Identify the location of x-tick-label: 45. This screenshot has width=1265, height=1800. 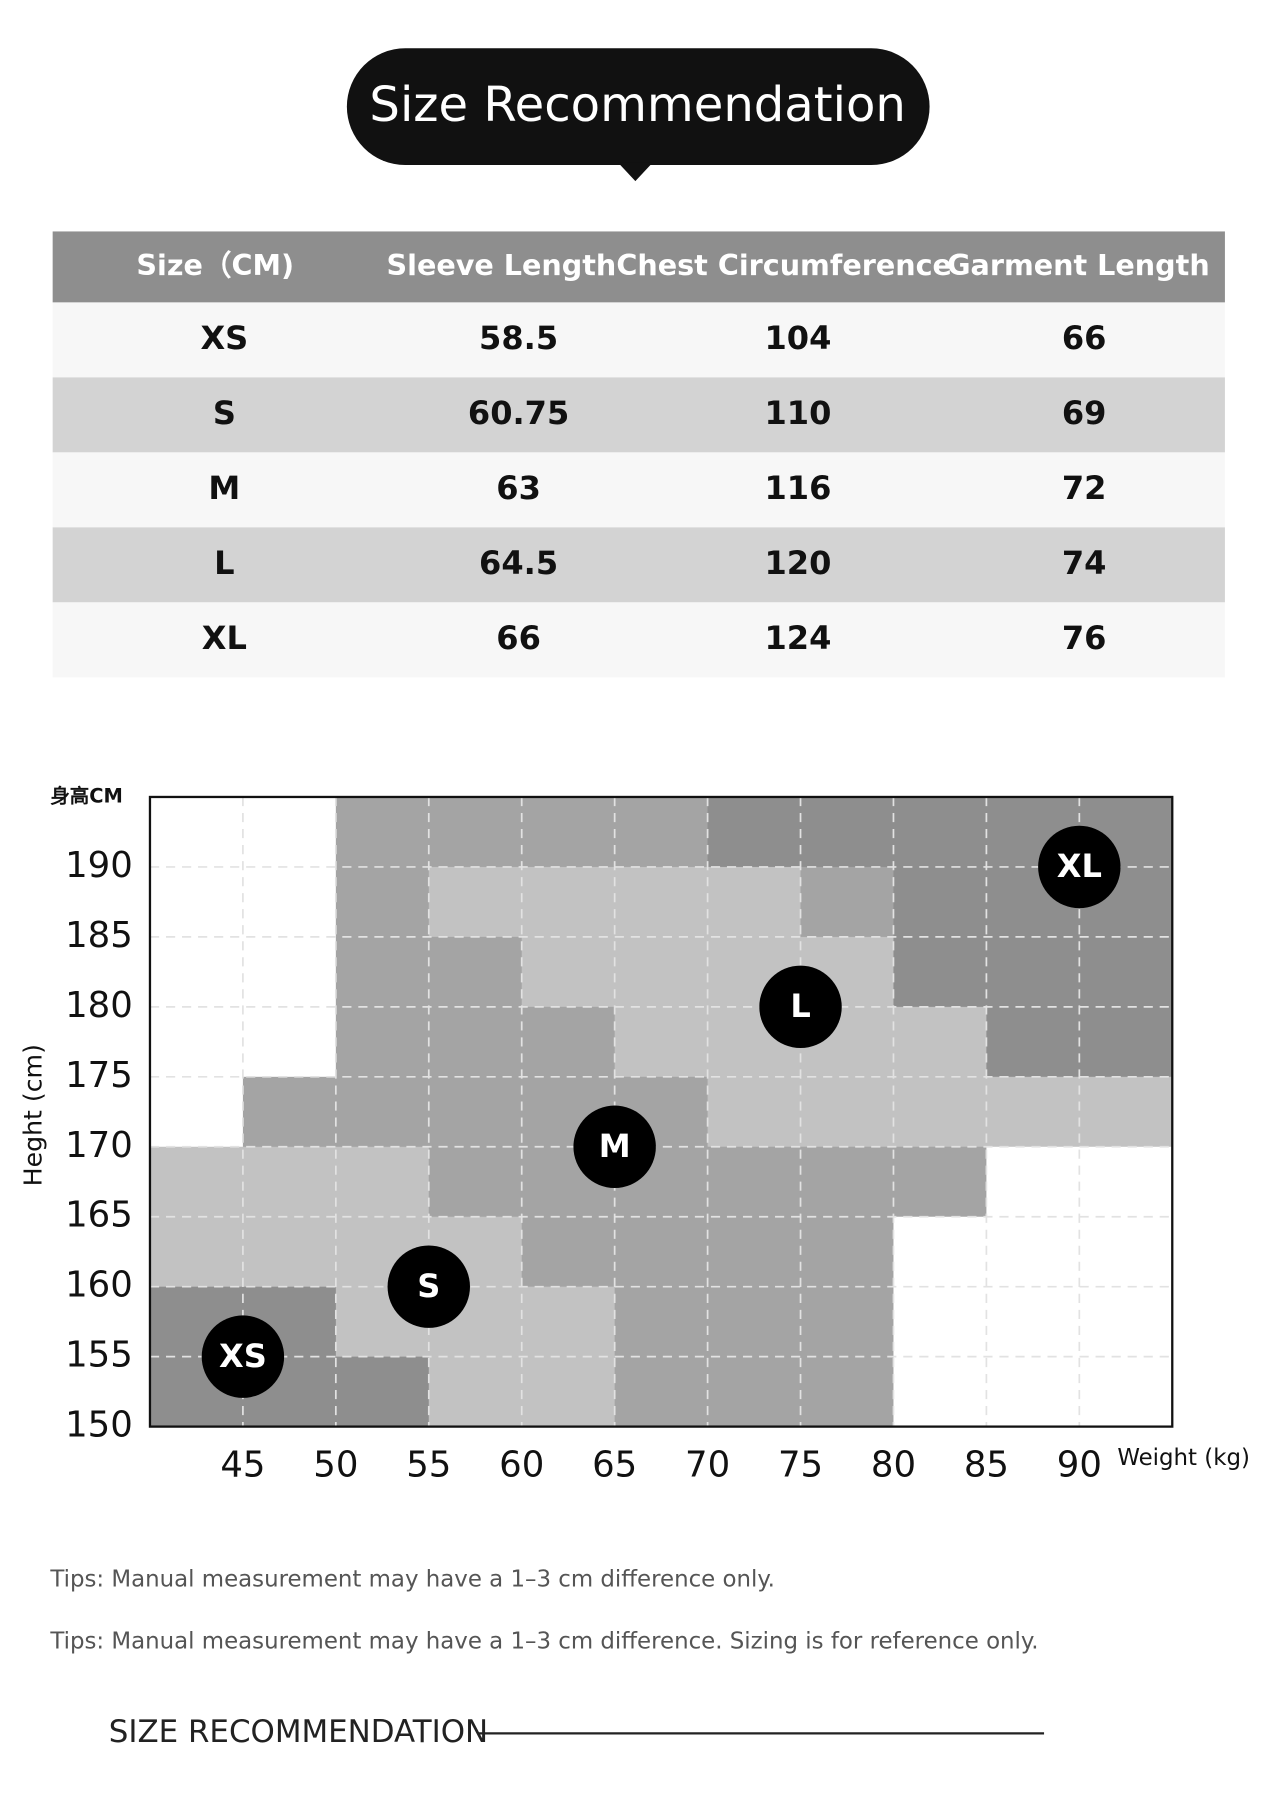
(242, 1465).